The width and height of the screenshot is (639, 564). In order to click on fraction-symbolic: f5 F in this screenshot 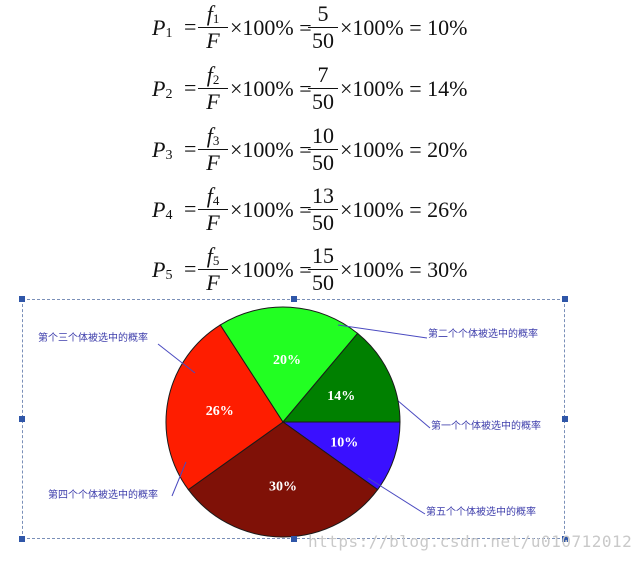, I will do `click(213, 269)`.